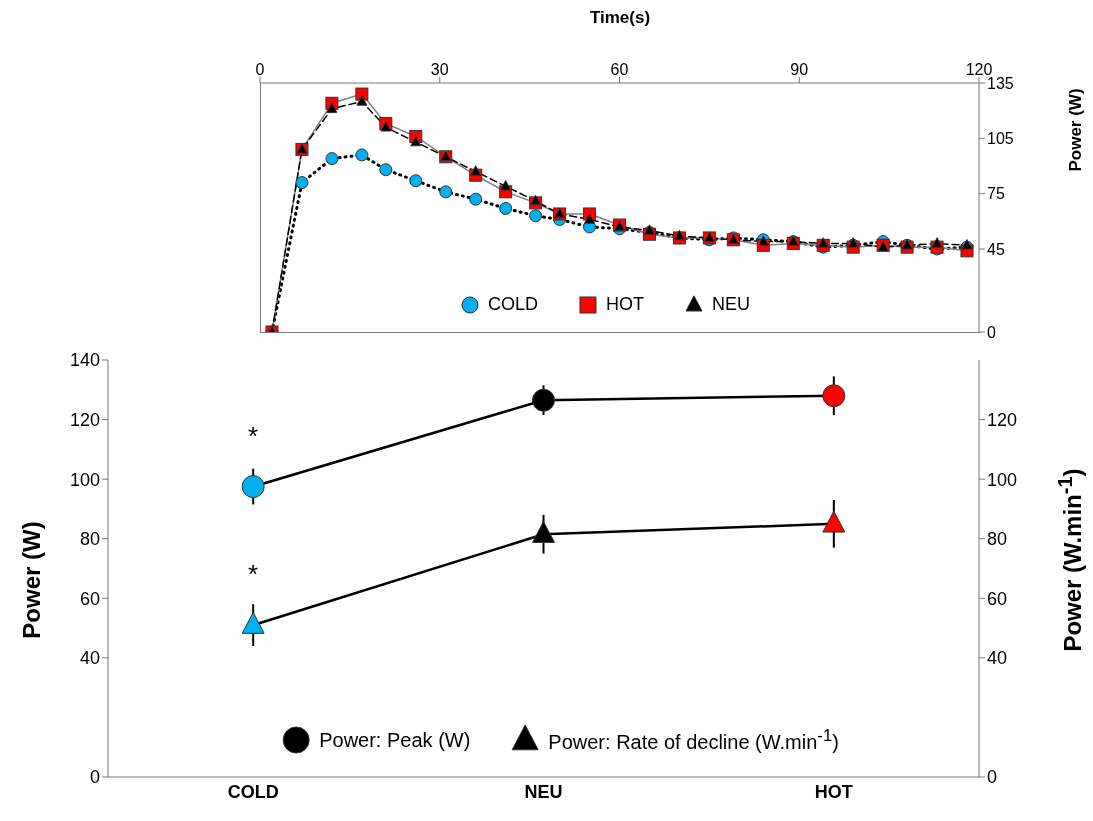 Image resolution: width=1093 pixels, height=821 pixels. What do you see at coordinates (625, 304) in the screenshot?
I see `legend-label: HOT` at bounding box center [625, 304].